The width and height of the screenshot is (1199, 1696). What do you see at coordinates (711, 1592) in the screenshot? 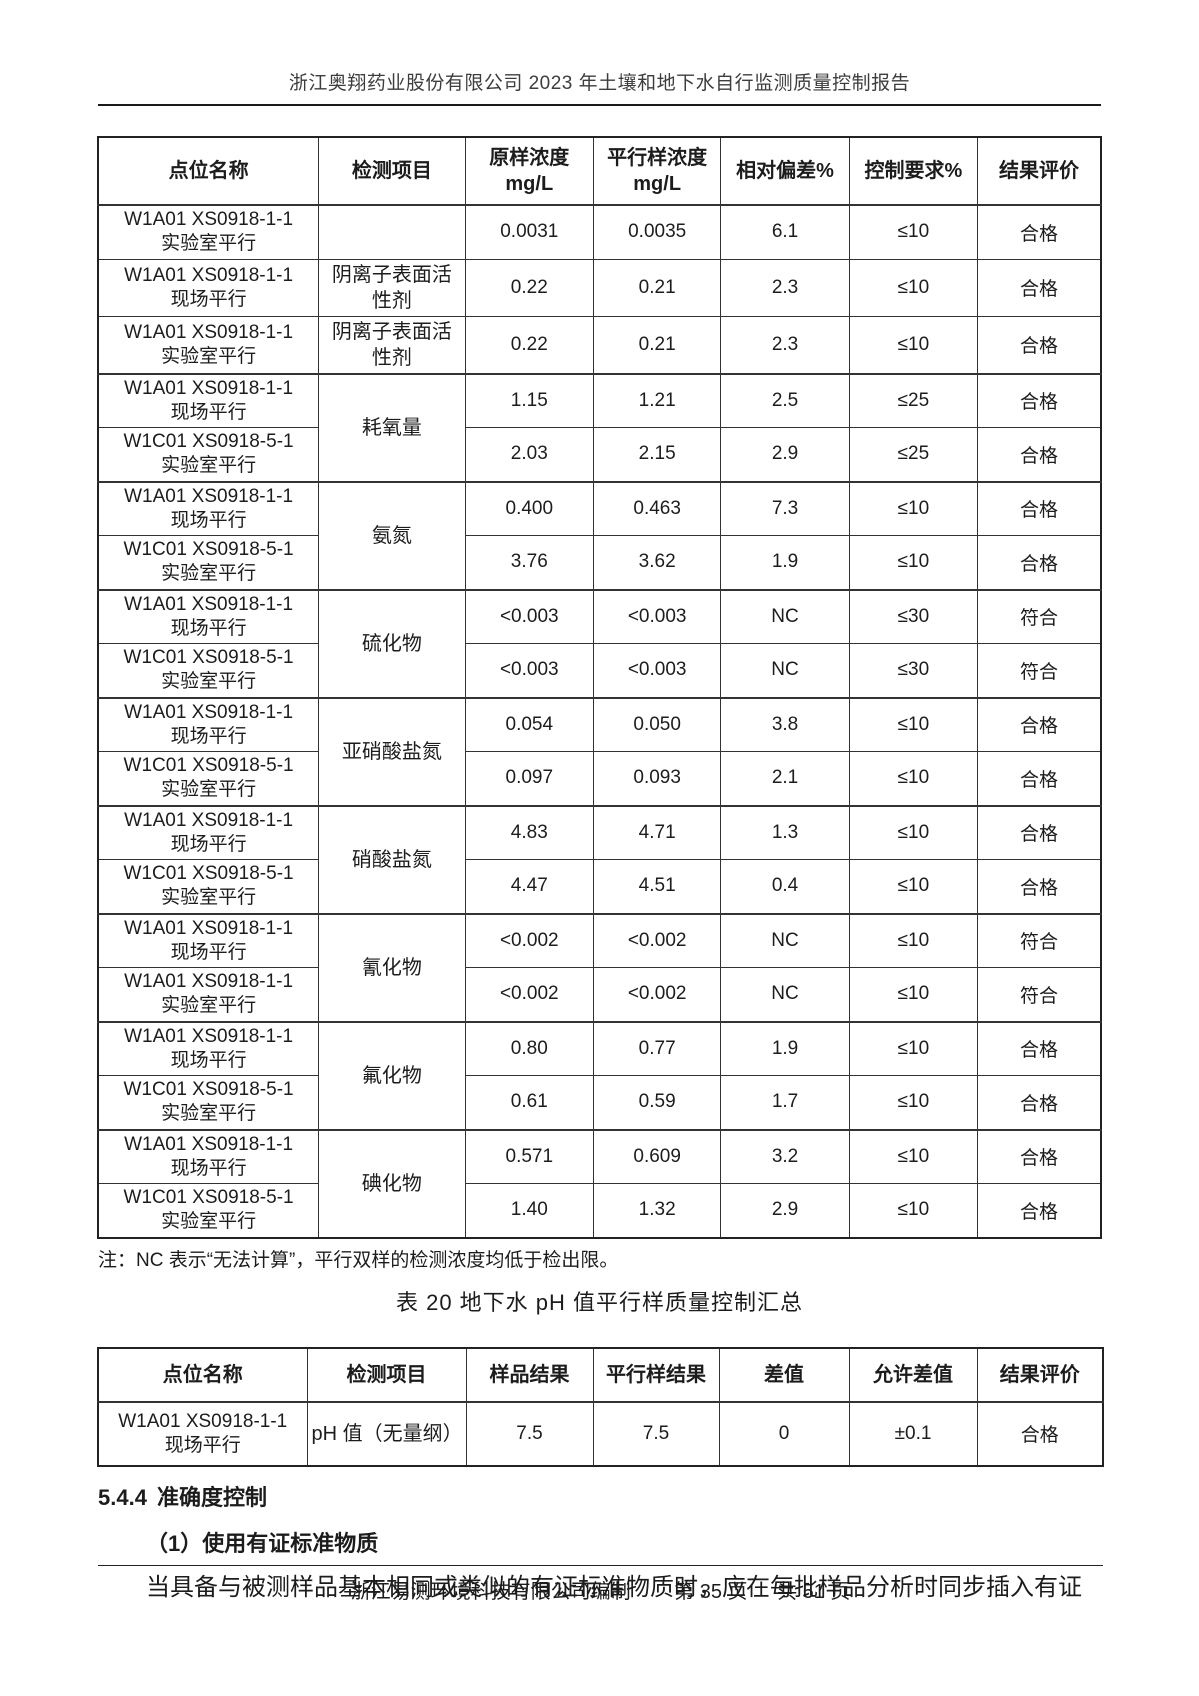
I see `footer-page-number: 第 35 页` at bounding box center [711, 1592].